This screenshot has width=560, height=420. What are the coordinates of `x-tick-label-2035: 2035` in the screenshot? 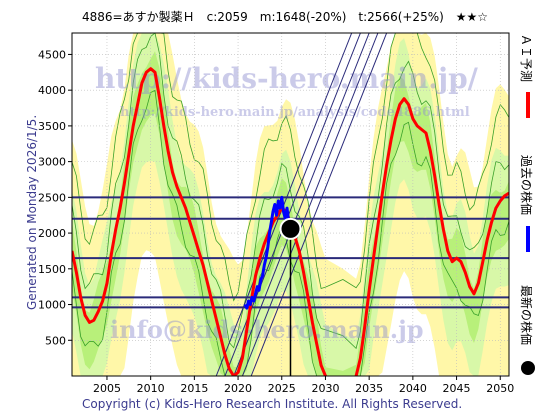 It's located at (369, 388).